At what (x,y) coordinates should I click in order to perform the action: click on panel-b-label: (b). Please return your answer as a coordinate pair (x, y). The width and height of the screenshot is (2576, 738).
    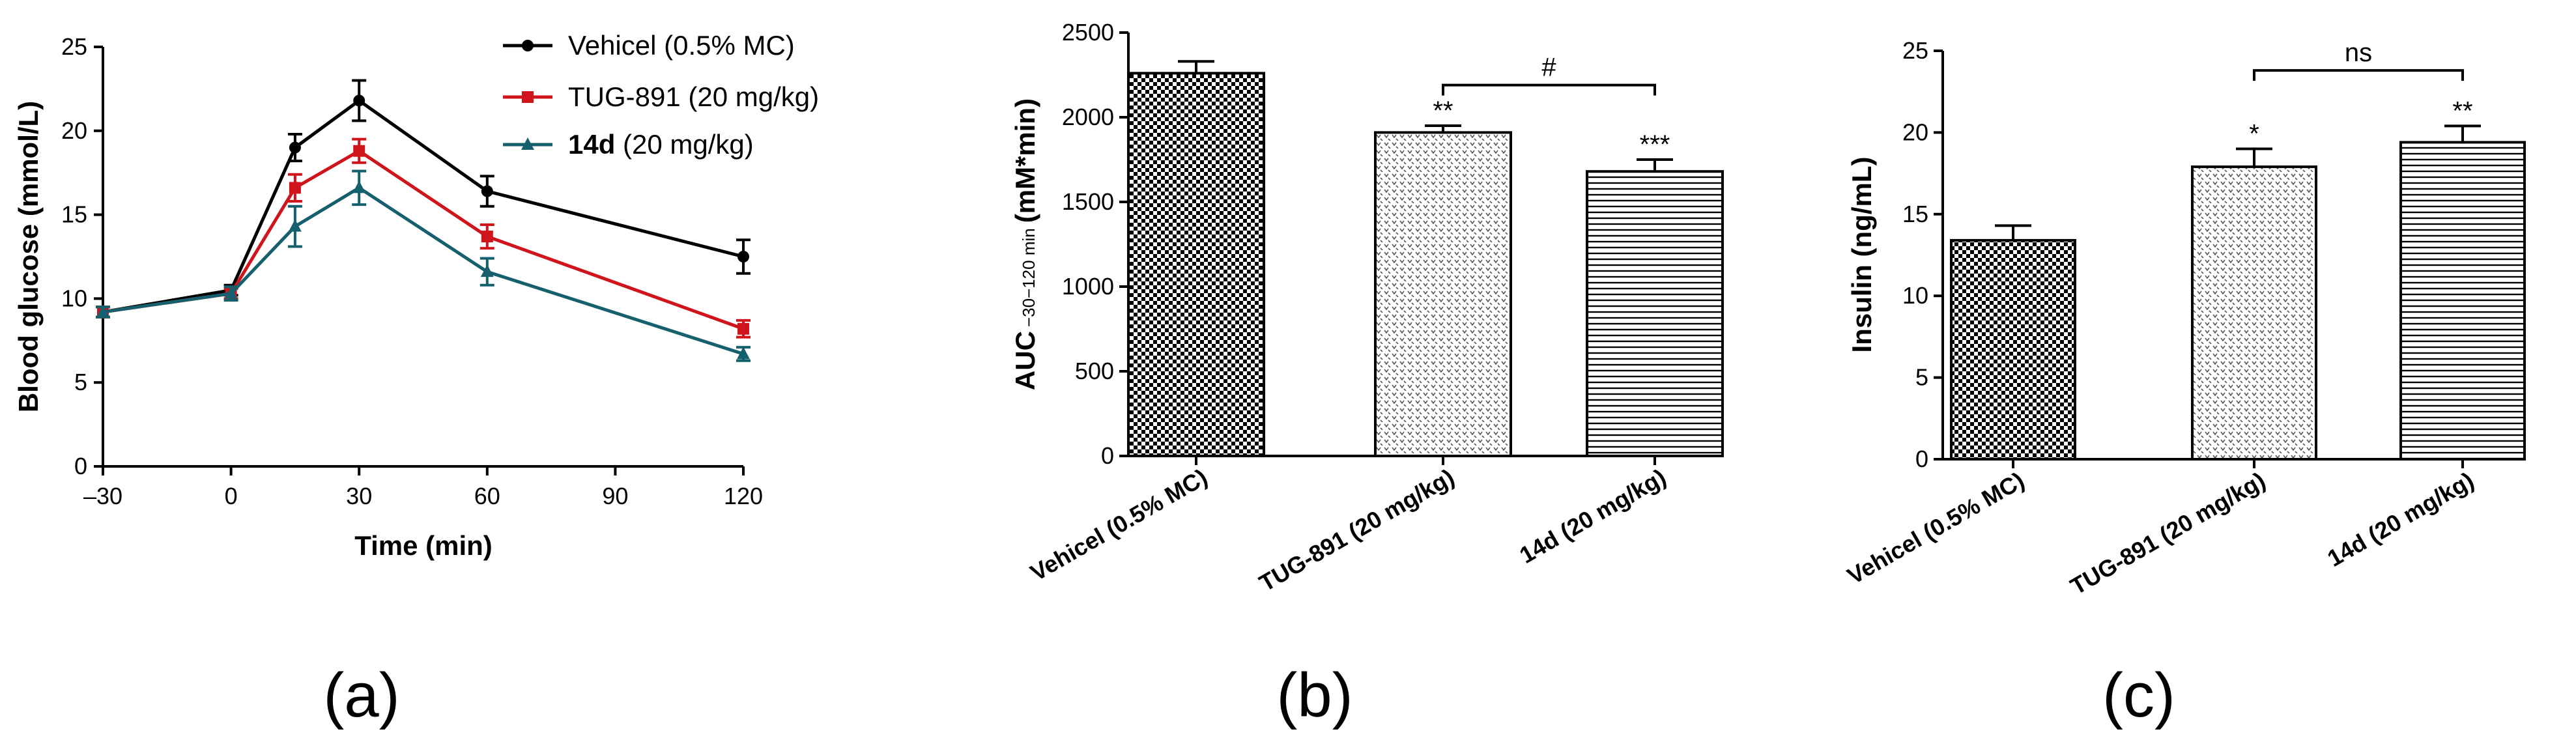
    Looking at the image, I should click on (1314, 695).